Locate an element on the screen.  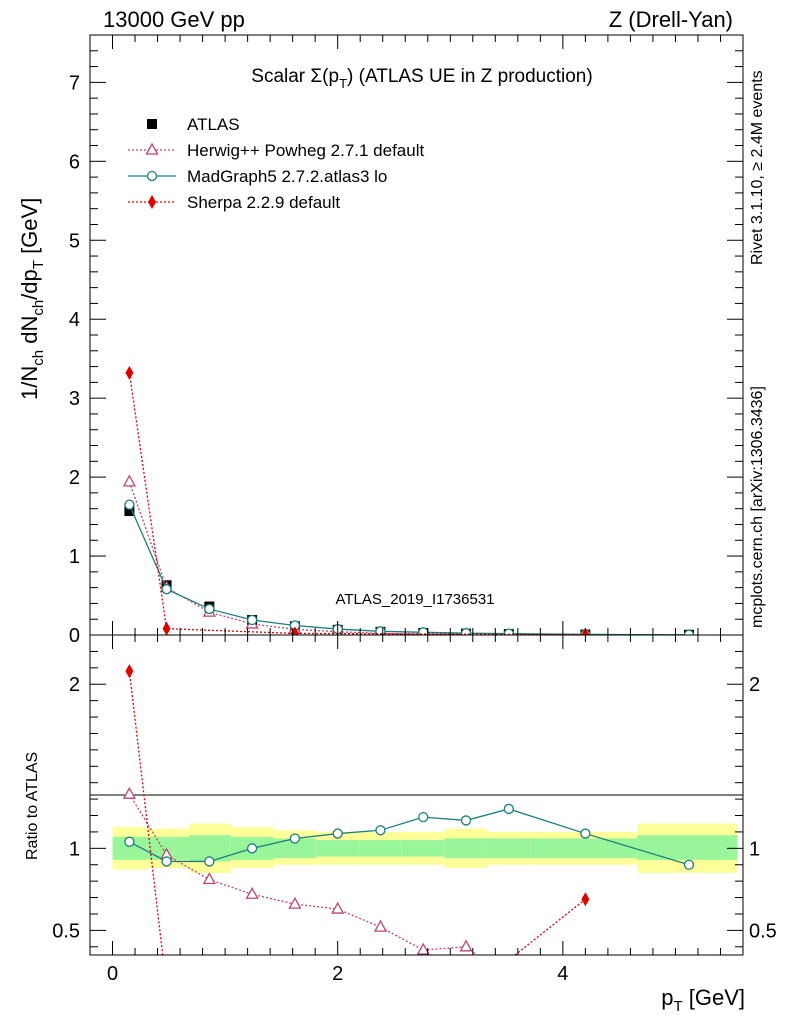
rivet-label: Rivet 3.1.10, ≥ 2.4M events is located at coordinates (757, 167).